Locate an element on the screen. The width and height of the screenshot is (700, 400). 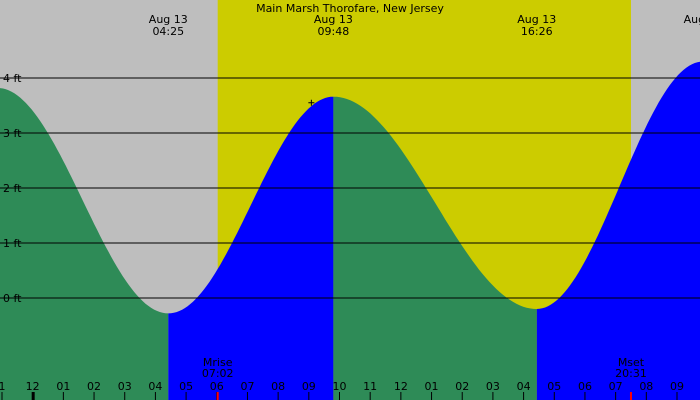
y-tick-label: 2 ft is located at coordinates (12, 188).